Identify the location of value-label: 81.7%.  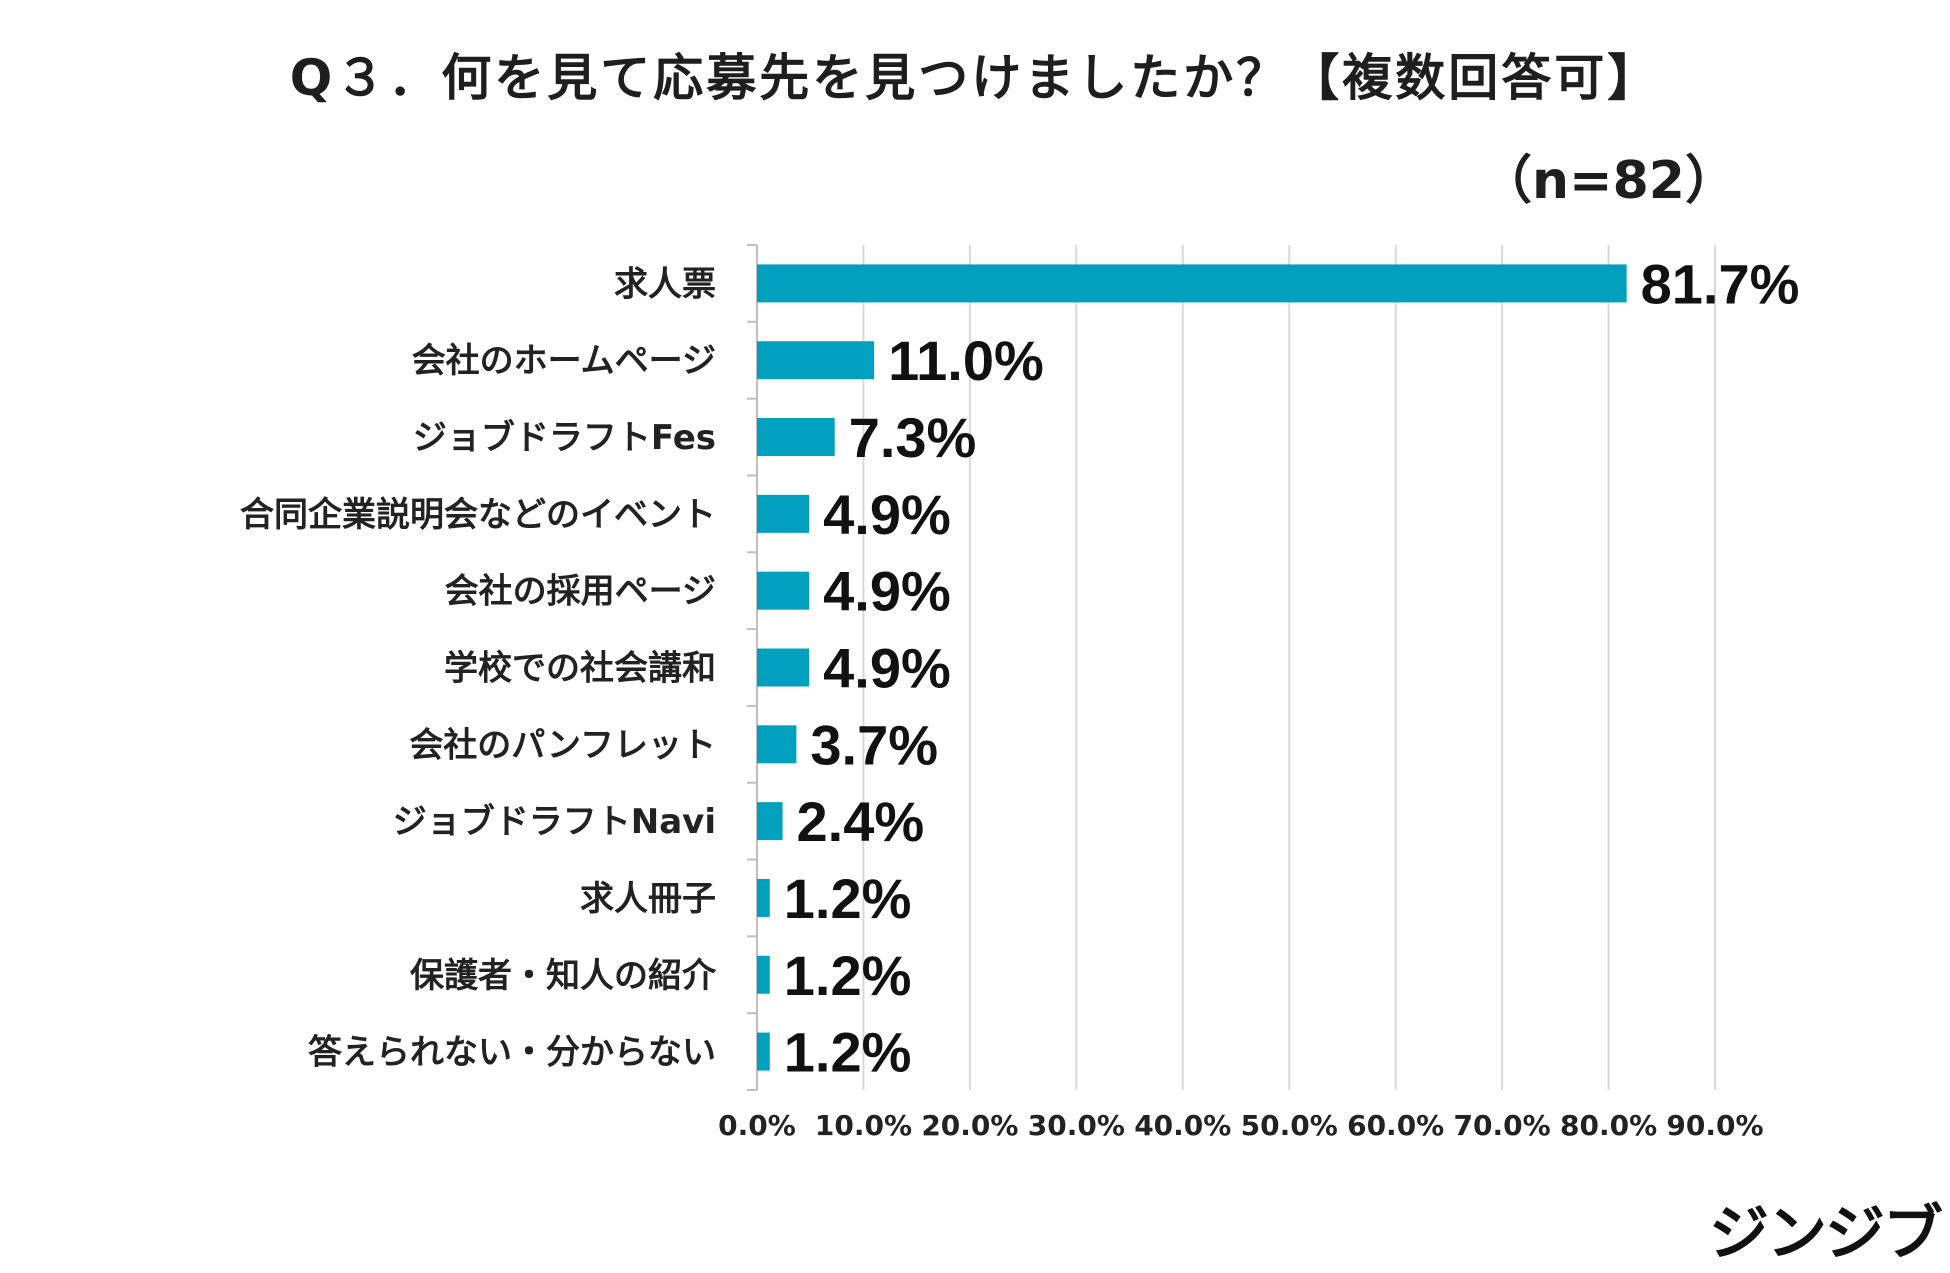
(1720, 283).